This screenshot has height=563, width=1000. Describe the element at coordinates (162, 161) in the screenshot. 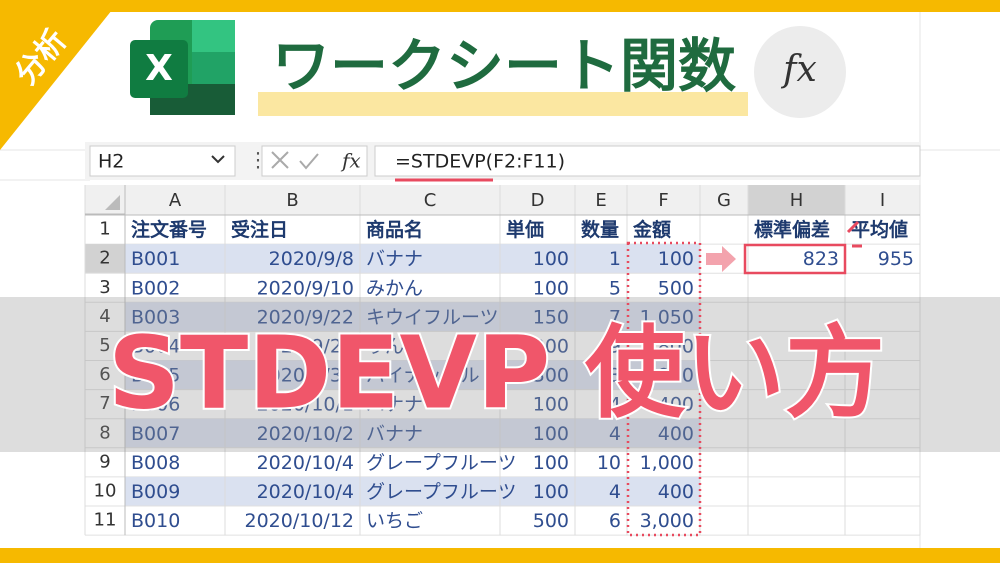

I see `name-box` at that location.